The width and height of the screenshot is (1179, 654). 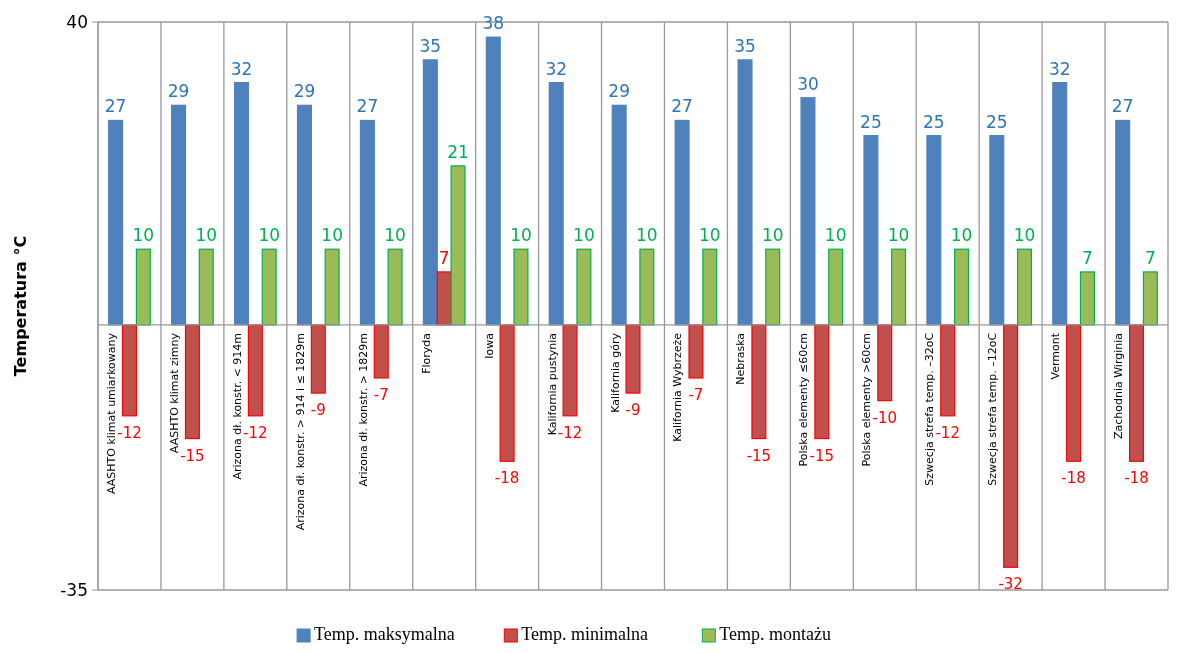 I want to click on x-tick-label: Arizona dł. konstr. < 914m, so click(x=237, y=406).